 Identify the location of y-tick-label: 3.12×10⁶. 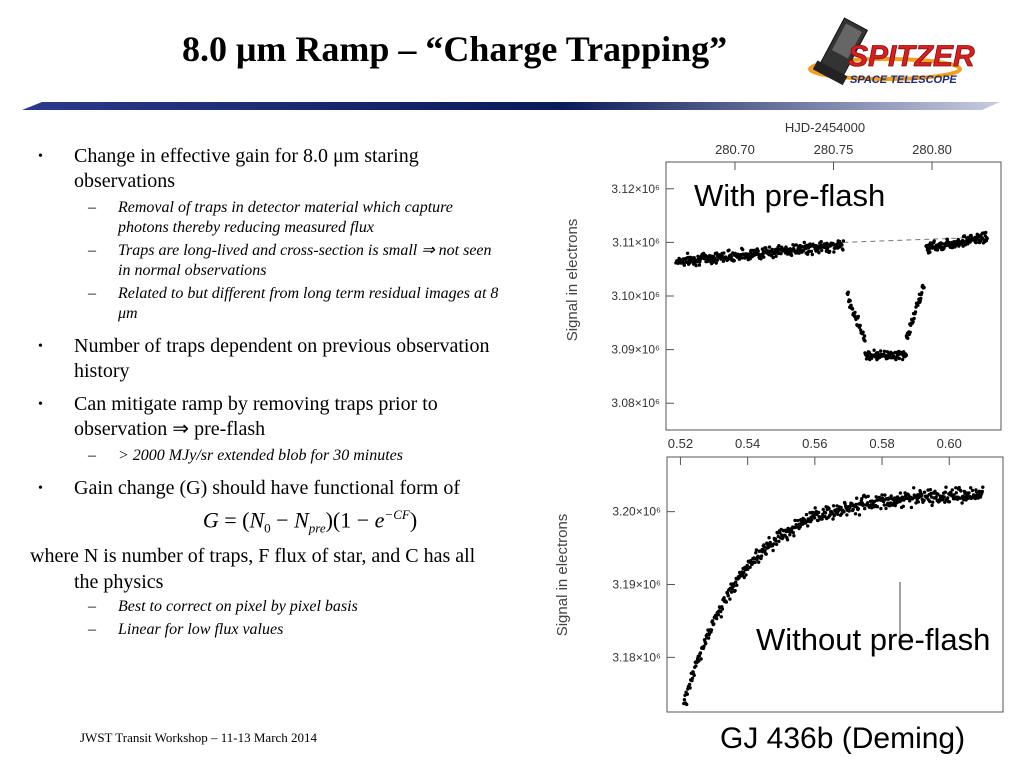
(635, 189).